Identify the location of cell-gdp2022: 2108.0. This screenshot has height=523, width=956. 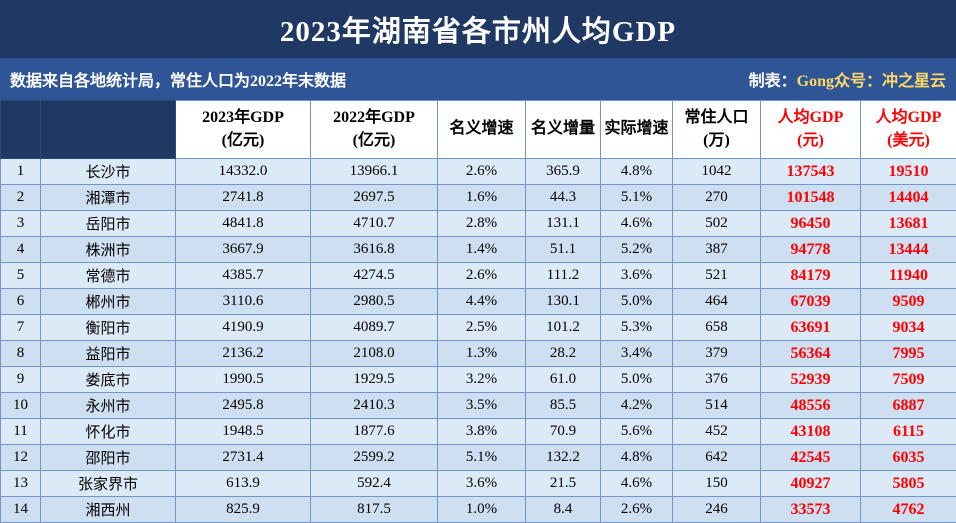
(374, 353).